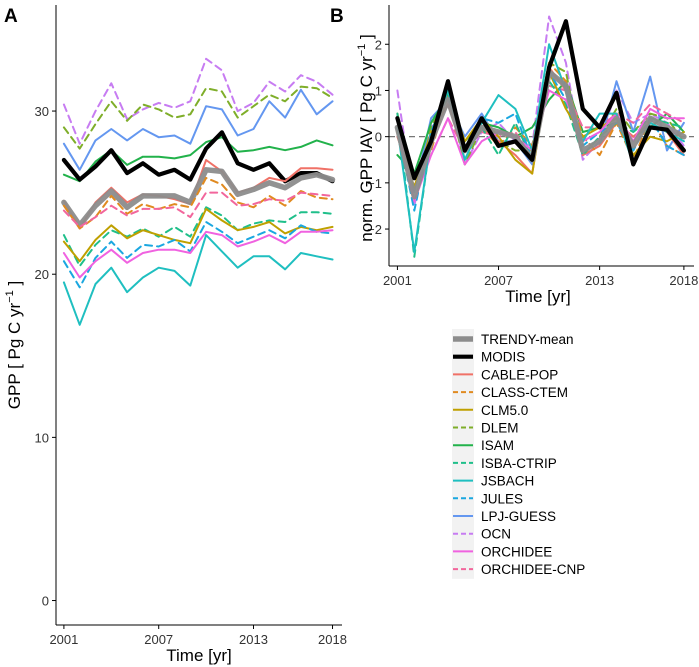  What do you see at coordinates (337, 16) in the screenshot?
I see `panel-label-b: B` at bounding box center [337, 16].